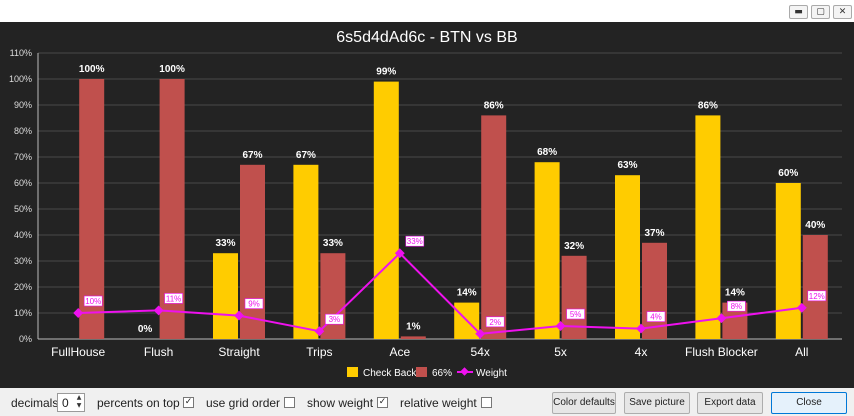 This screenshot has width=854, height=416. Describe the element at coordinates (23, 209) in the screenshot. I see `y-tick-label: 50%` at that location.